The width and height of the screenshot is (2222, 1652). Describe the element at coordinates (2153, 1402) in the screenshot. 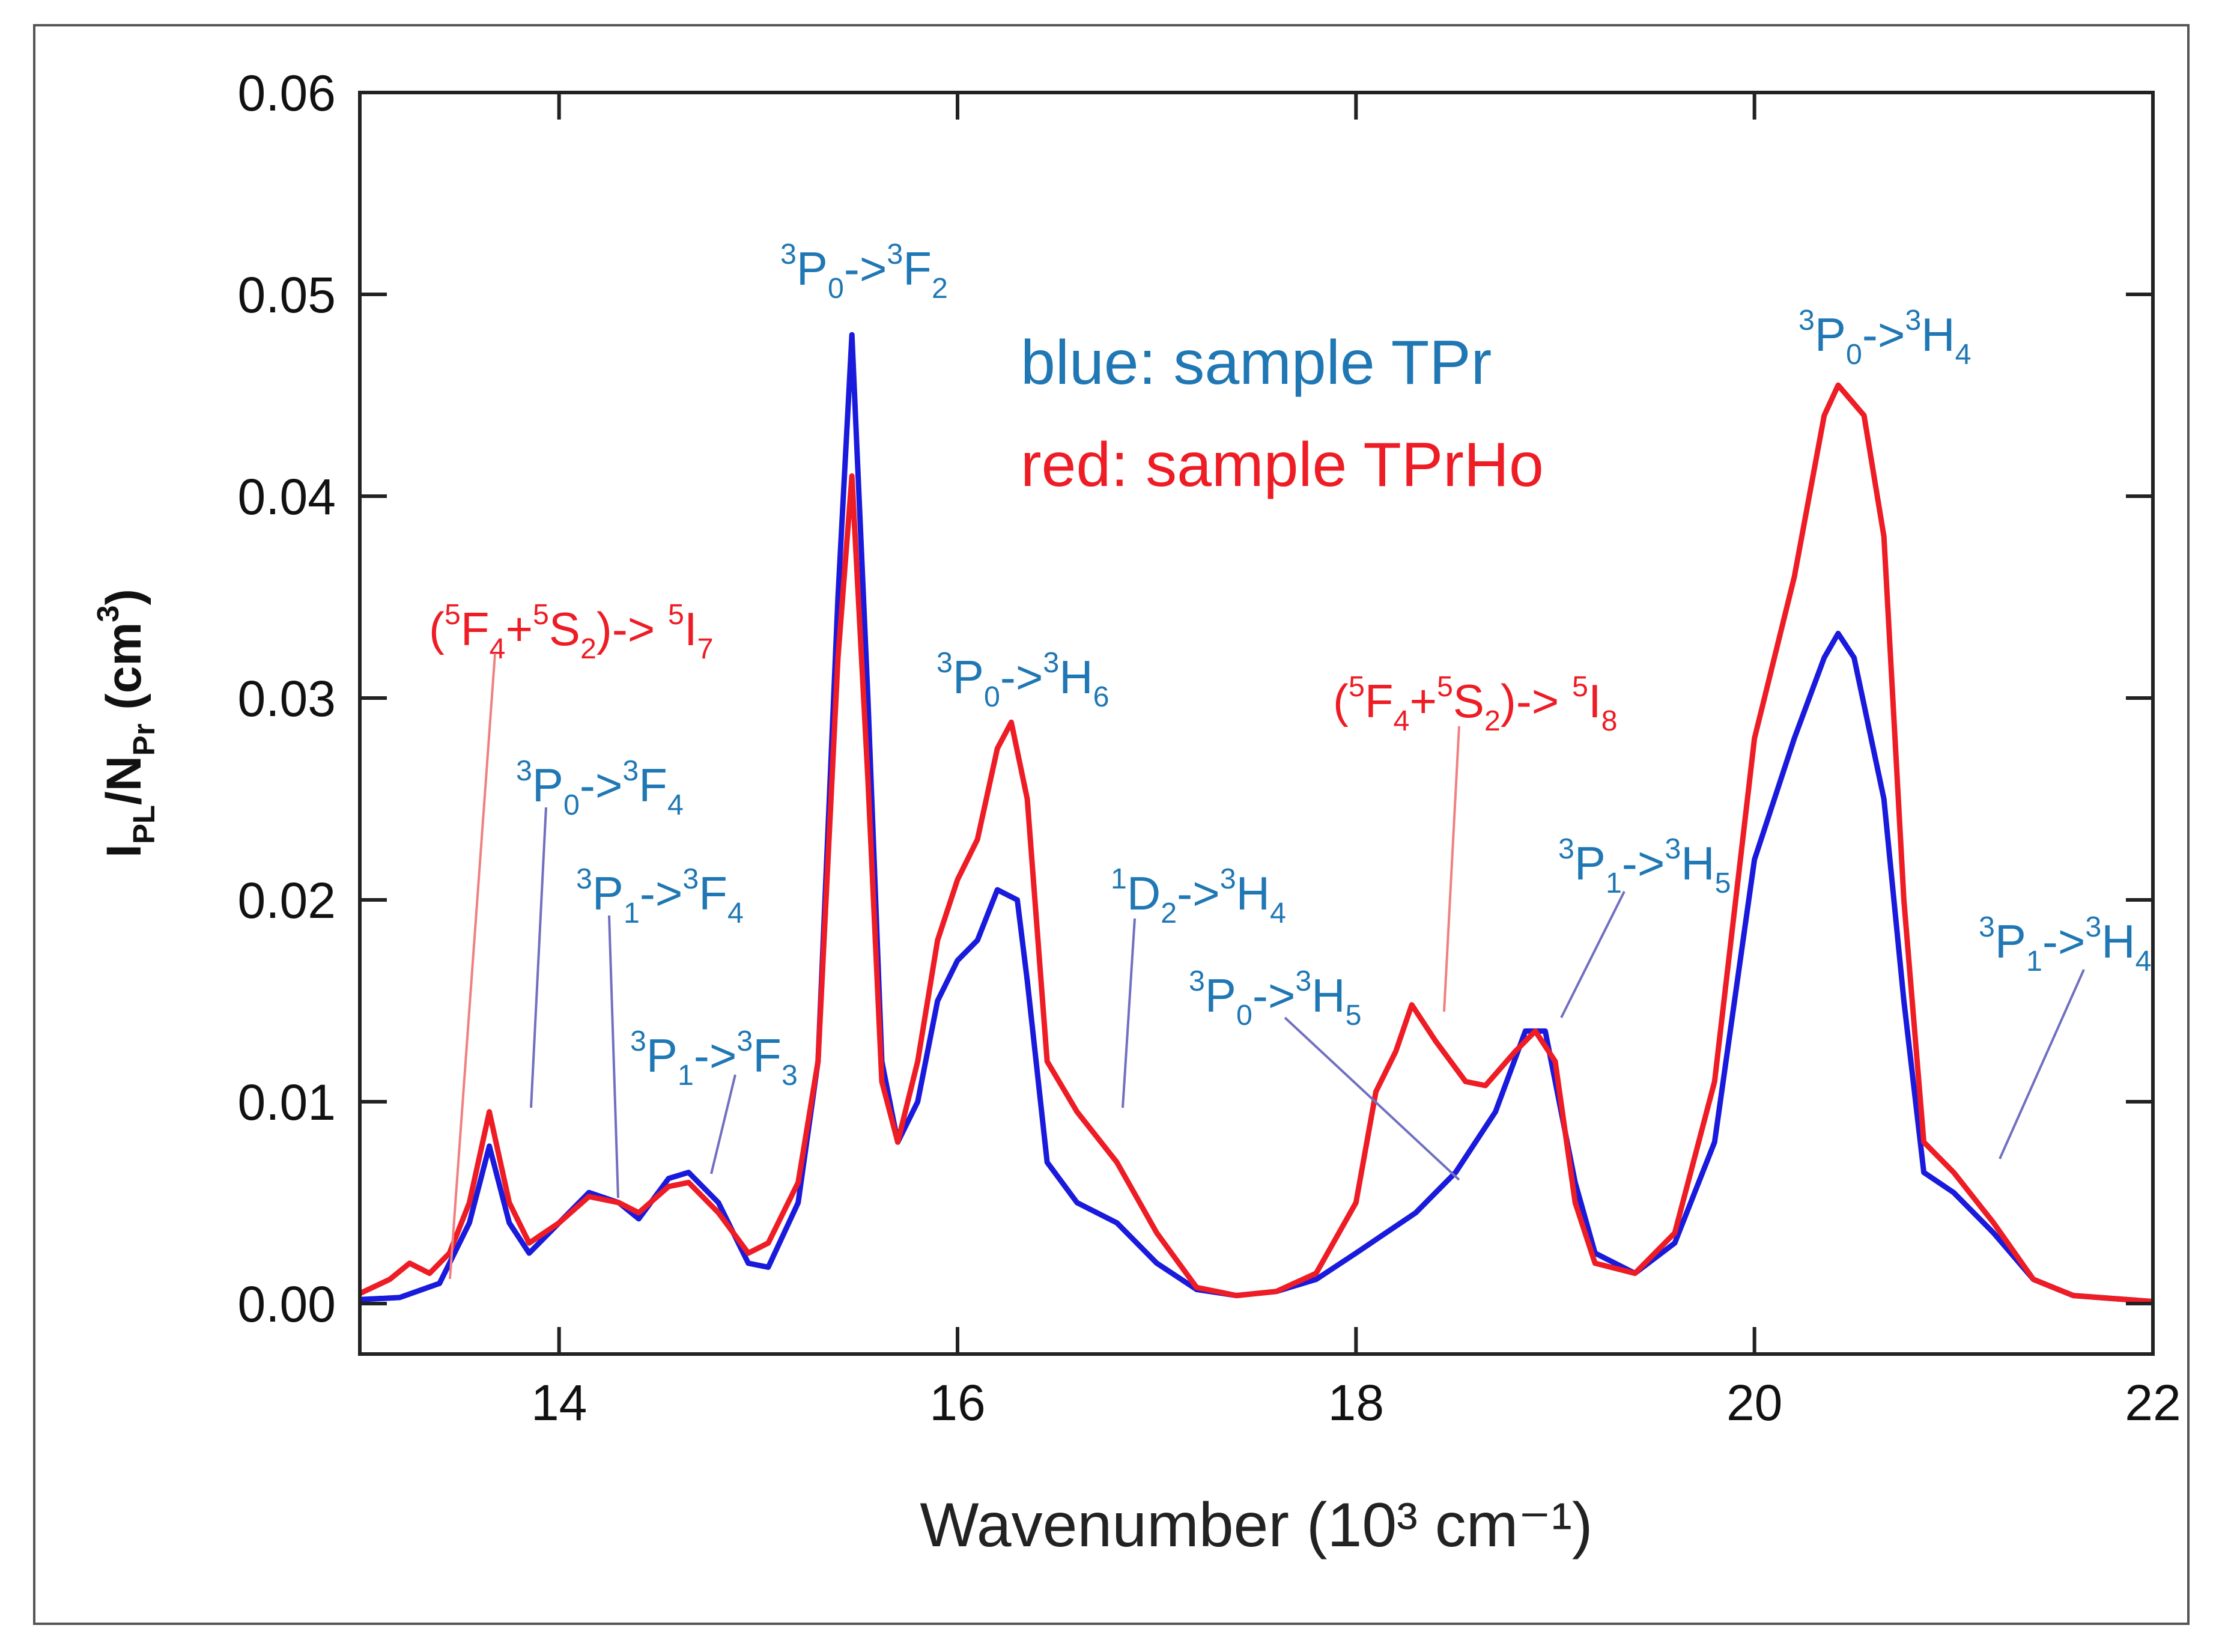

I see `x-tick-label: 22` at that location.